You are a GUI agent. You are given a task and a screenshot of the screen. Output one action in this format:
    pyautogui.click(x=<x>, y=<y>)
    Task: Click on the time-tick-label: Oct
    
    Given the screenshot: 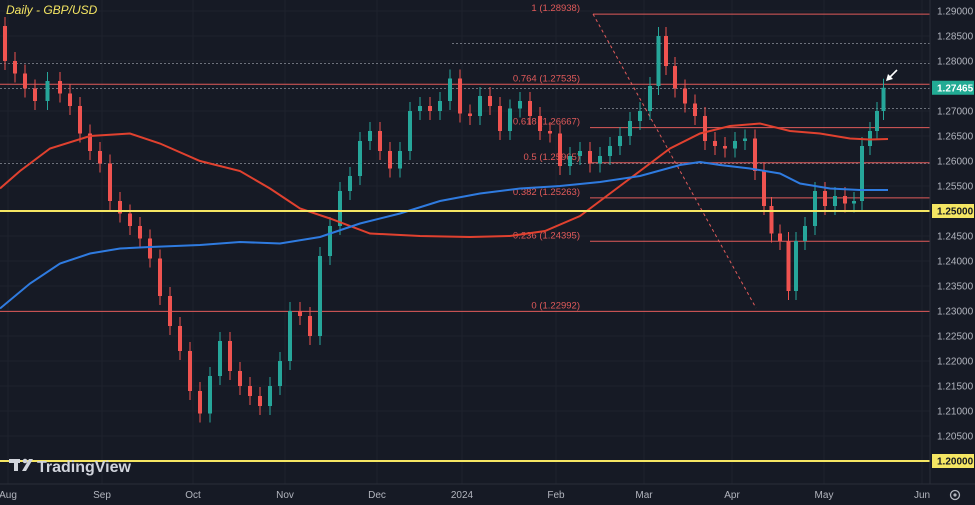 What is the action you would take?
    pyautogui.click(x=193, y=495)
    